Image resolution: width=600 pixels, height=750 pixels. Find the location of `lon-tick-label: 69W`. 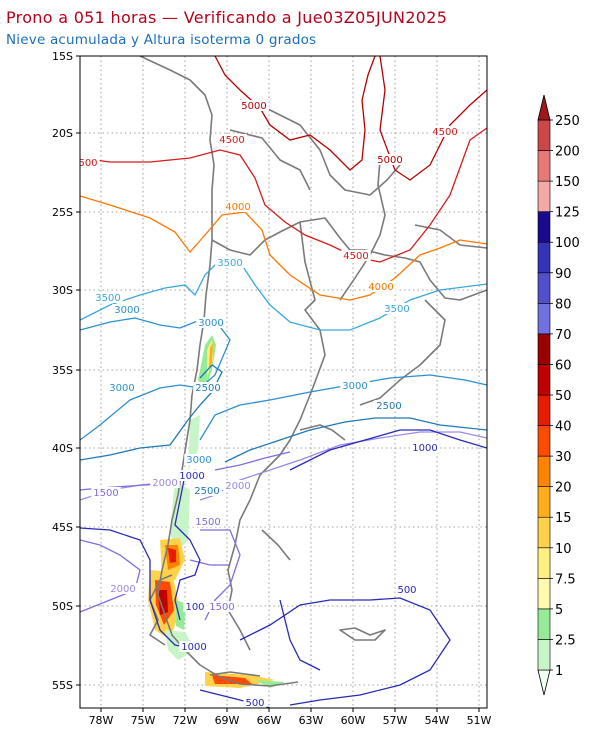

lon-tick-label: 69W is located at coordinates (227, 720).